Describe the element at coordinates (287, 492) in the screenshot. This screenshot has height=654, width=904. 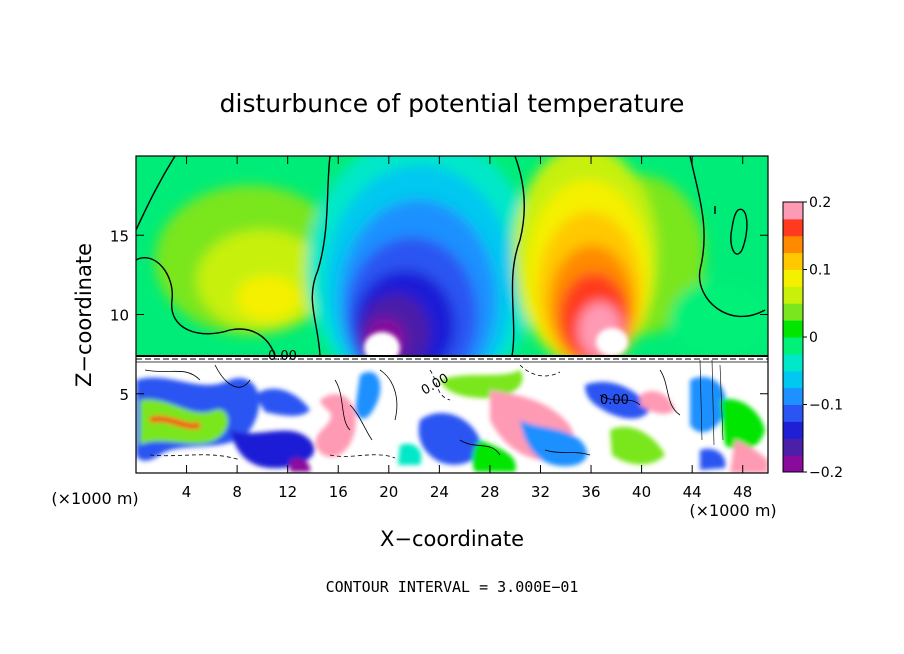
I see `x-tick-label: 12` at that location.